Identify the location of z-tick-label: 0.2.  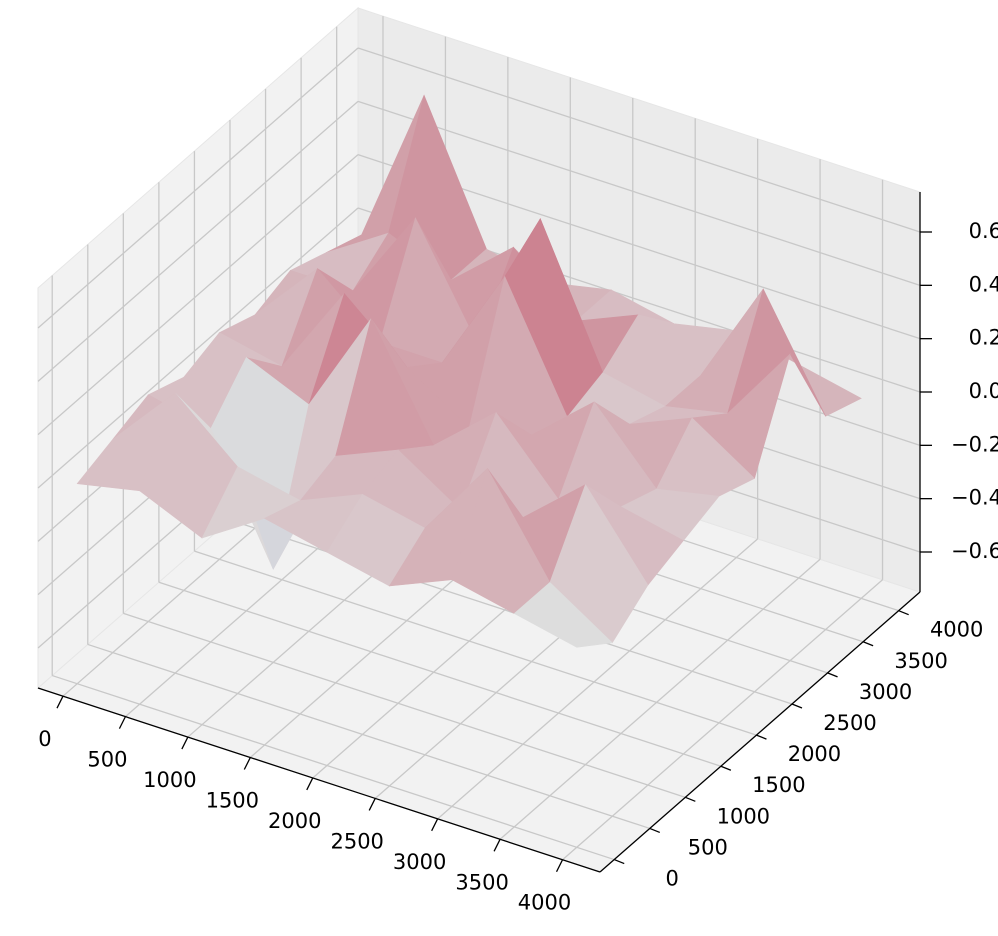
(983, 338).